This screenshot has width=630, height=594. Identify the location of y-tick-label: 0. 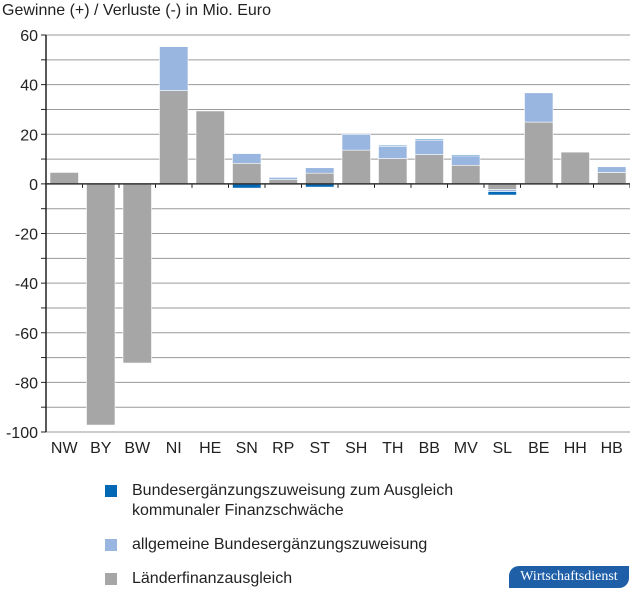
(33, 185).